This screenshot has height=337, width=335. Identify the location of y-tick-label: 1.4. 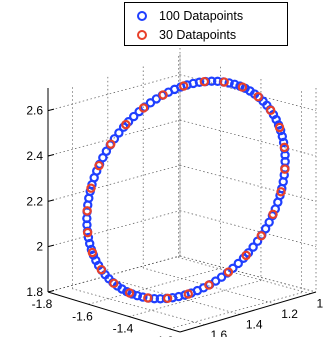
(254, 324).